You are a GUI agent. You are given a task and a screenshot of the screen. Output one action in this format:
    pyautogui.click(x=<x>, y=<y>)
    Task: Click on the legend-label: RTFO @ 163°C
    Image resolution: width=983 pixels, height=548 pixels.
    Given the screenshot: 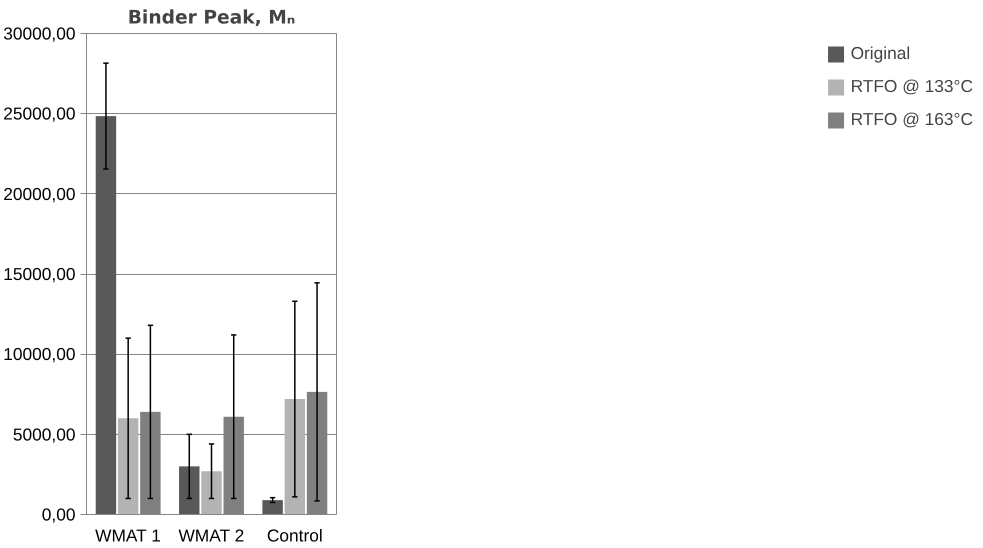 What is the action you would take?
    pyautogui.click(x=911, y=119)
    